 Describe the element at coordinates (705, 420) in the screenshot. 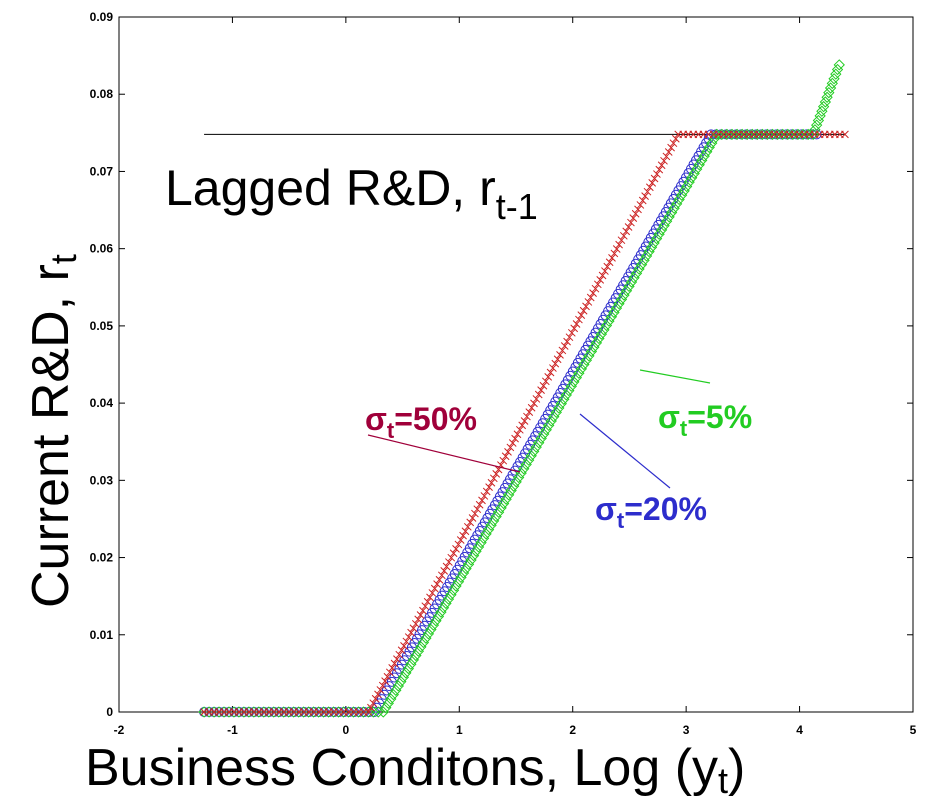

I see `sigma-5-label: σt=5%` at that location.